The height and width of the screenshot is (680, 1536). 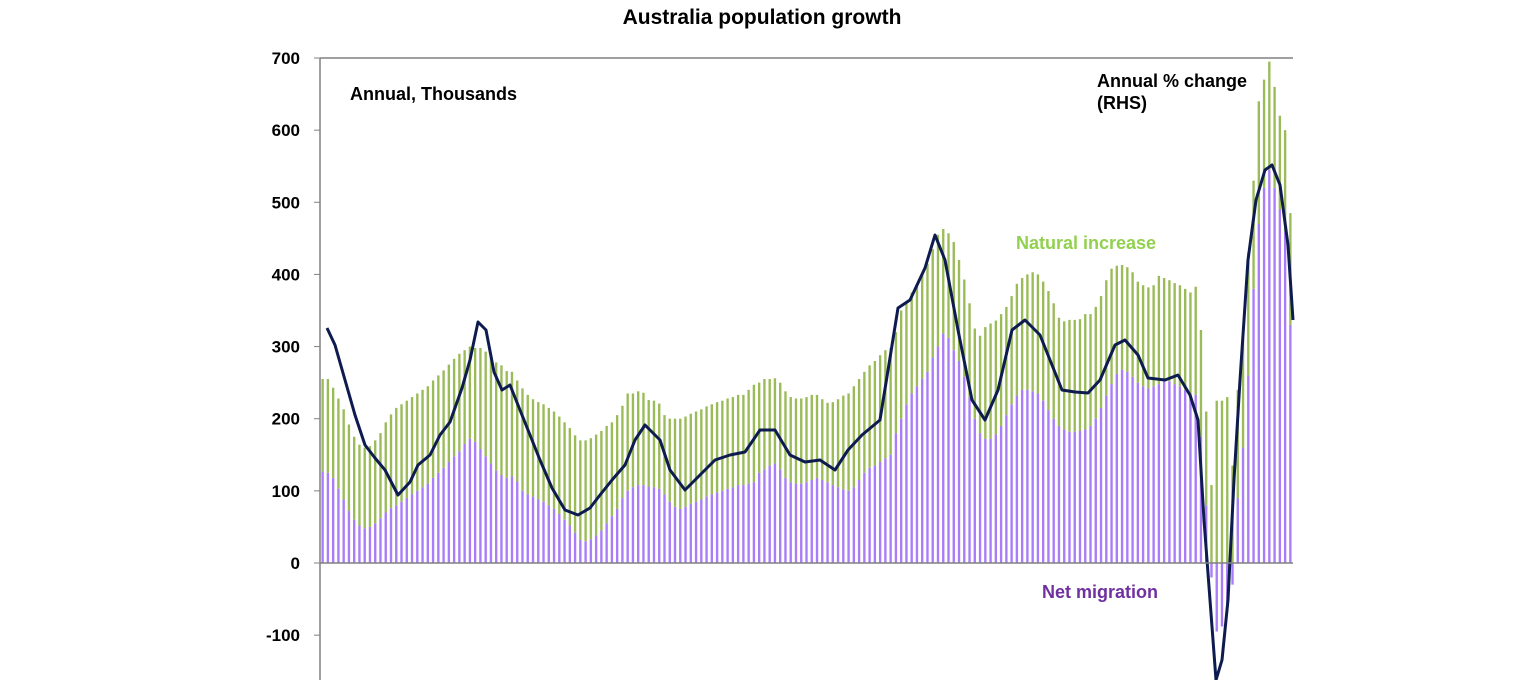 I want to click on svg-text: 400, so click(x=286, y=274).